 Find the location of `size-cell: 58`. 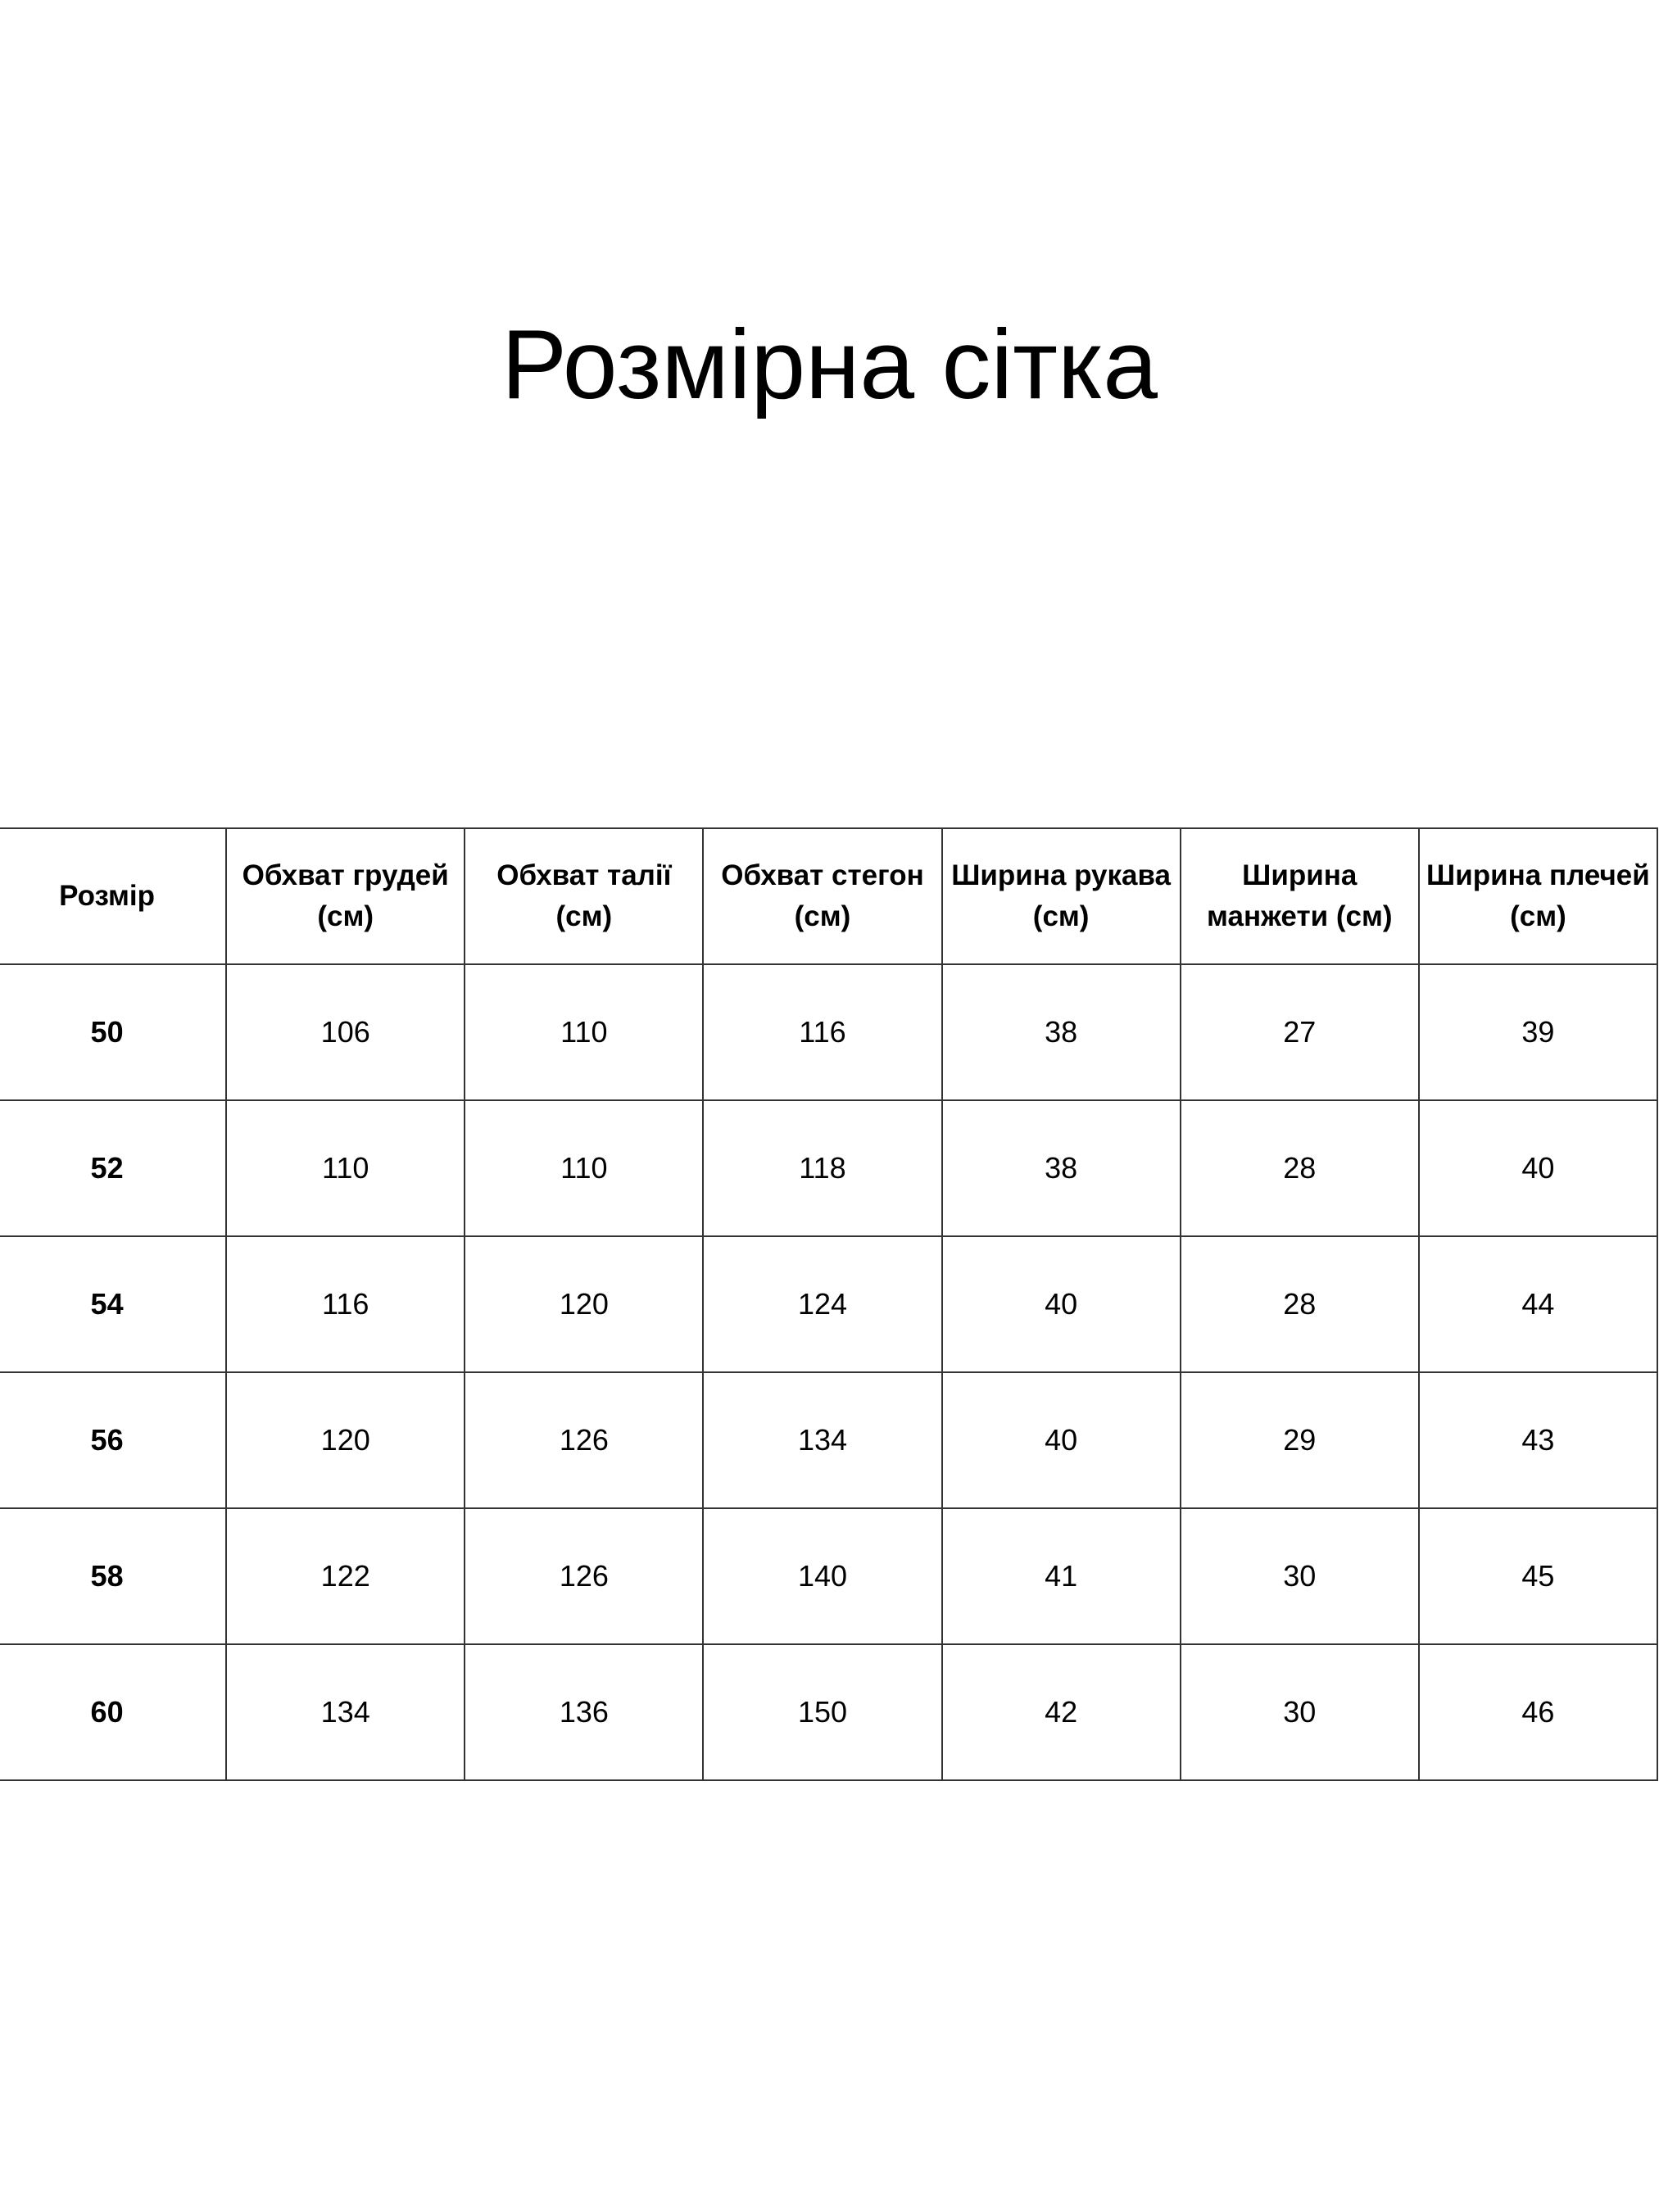

size-cell: 58 is located at coordinates (114, 1576).